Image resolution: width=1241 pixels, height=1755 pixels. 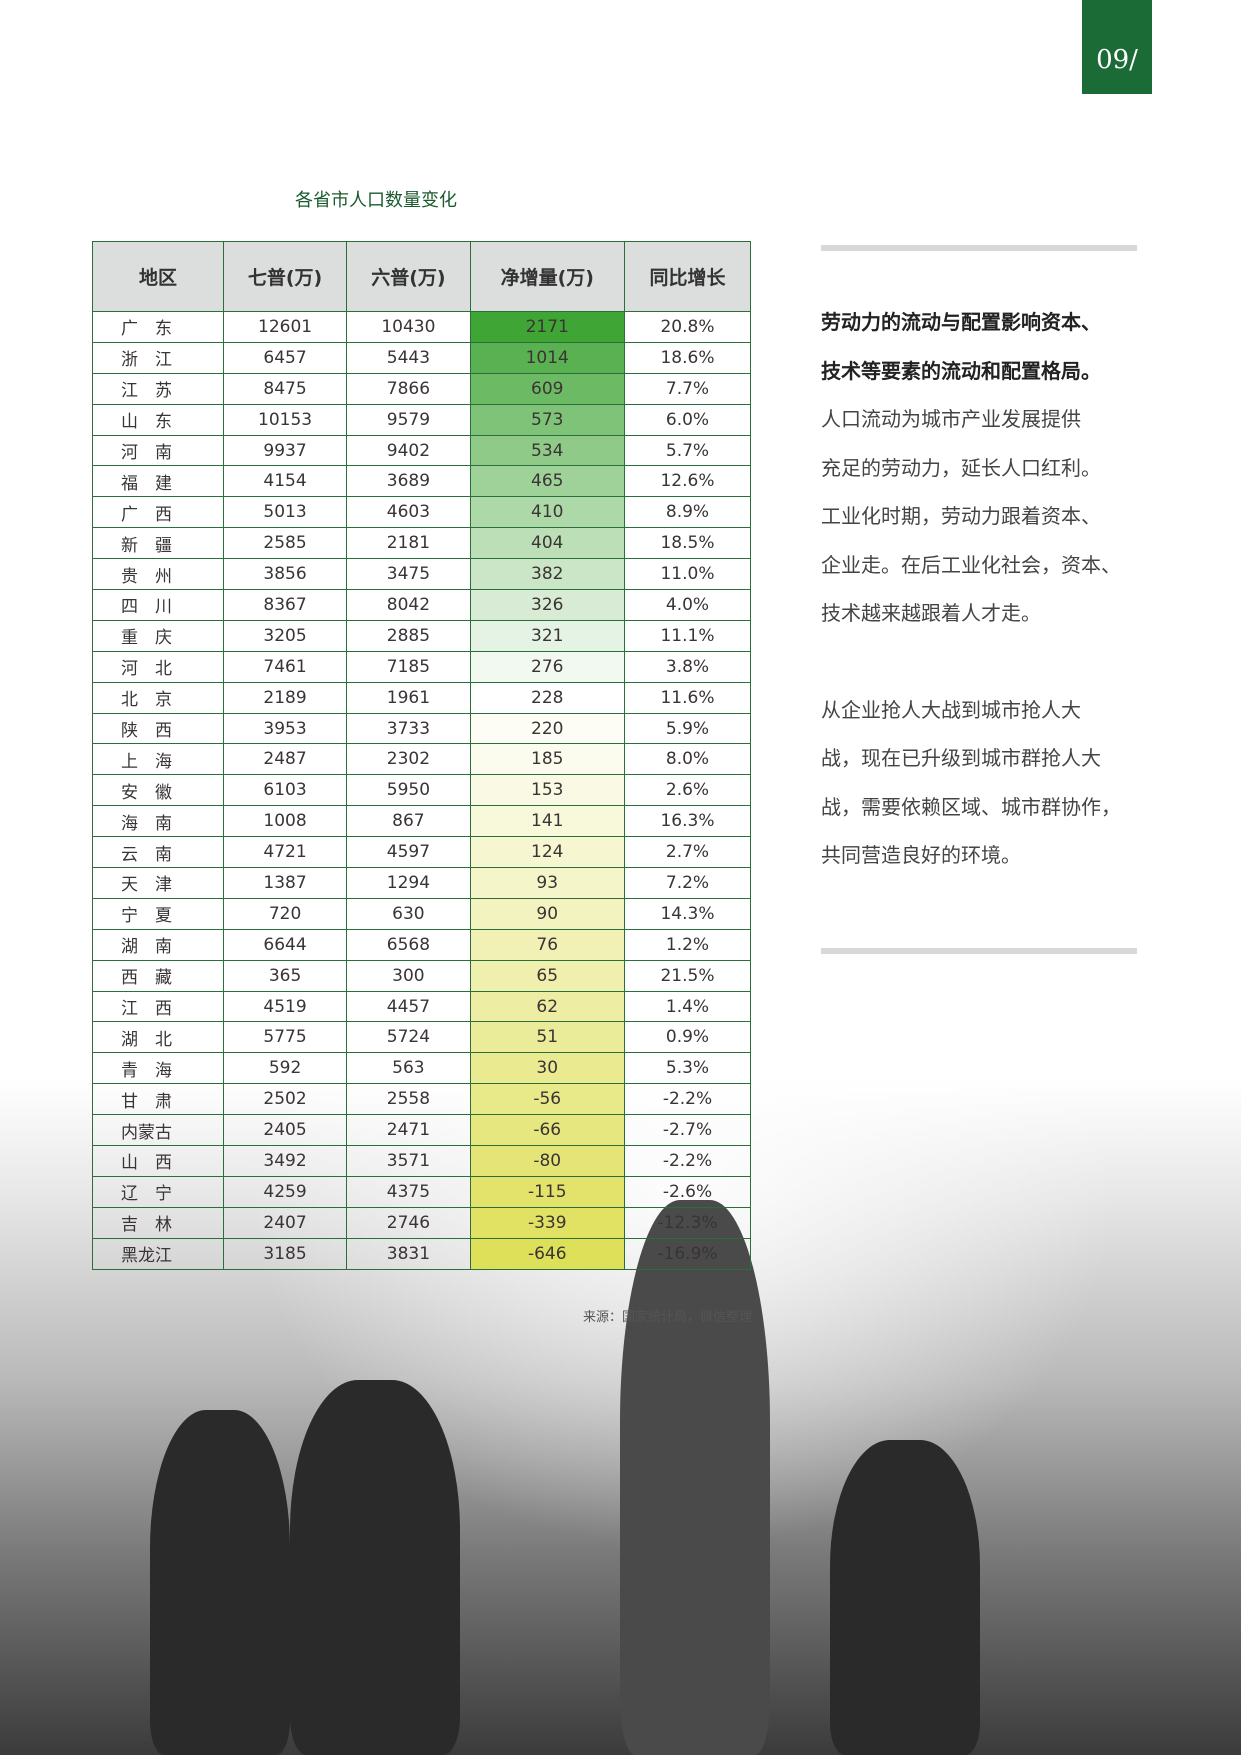 I want to click on census7-cell: 3856, so click(x=285, y=574).